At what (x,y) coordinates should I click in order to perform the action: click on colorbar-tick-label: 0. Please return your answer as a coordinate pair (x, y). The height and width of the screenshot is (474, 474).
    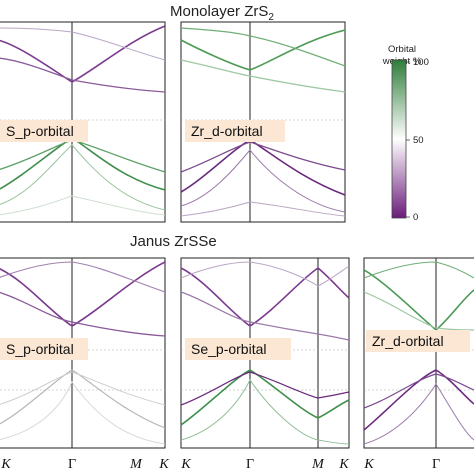
    Looking at the image, I should click on (415, 217).